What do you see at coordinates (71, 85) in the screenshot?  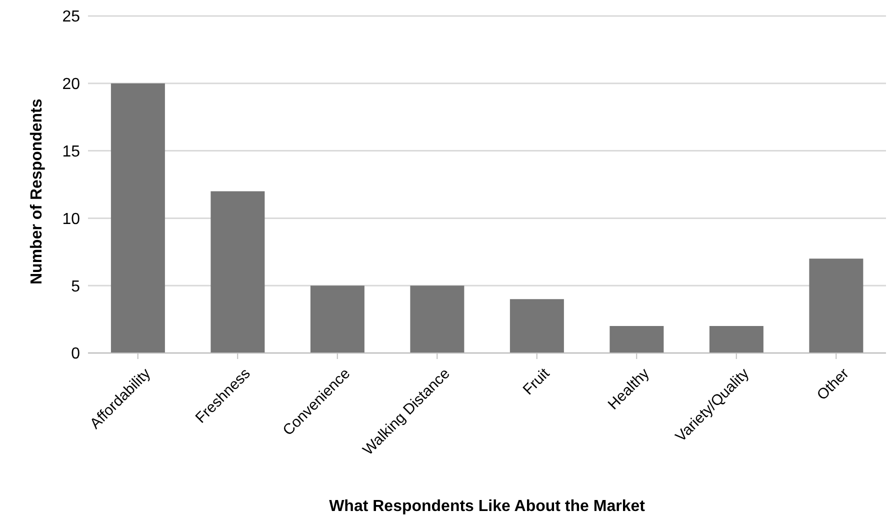 I see `y-tick-label: 20` at bounding box center [71, 85].